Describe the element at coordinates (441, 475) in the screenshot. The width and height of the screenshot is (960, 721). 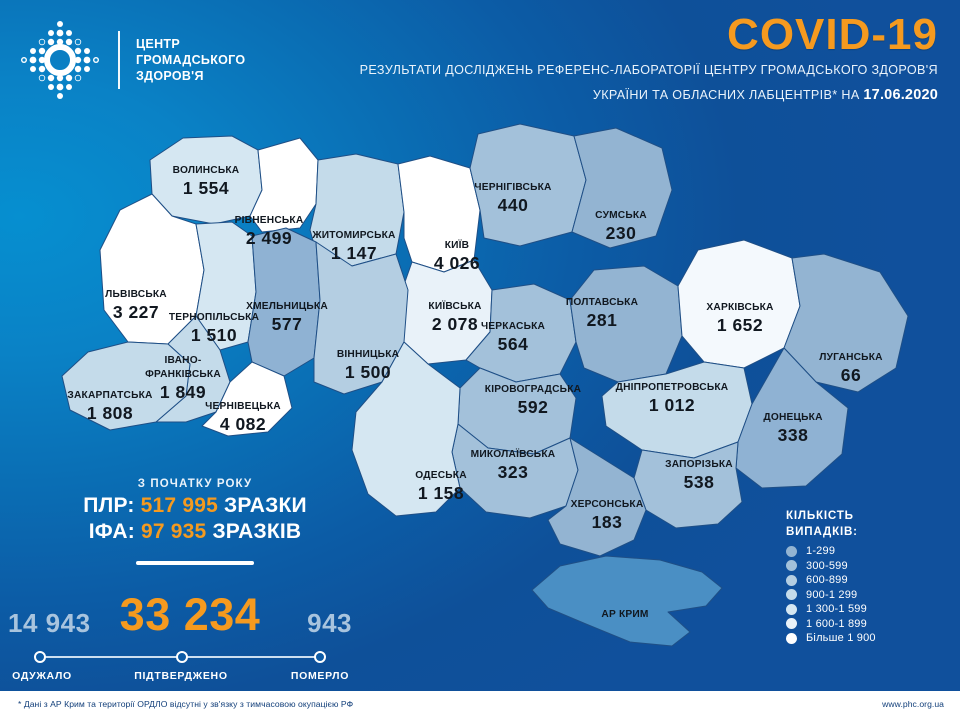
I see `region-name-label: ОДЕСЬКА` at that location.